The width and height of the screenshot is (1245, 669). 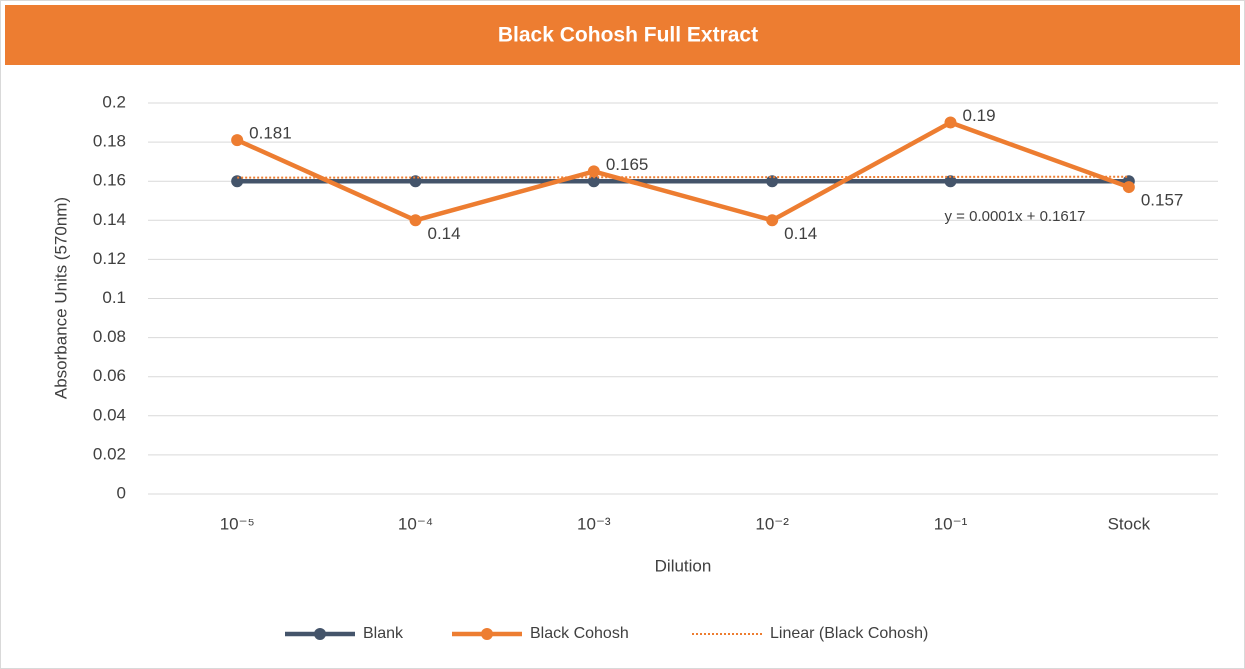 I want to click on trendline, so click(x=683, y=177).